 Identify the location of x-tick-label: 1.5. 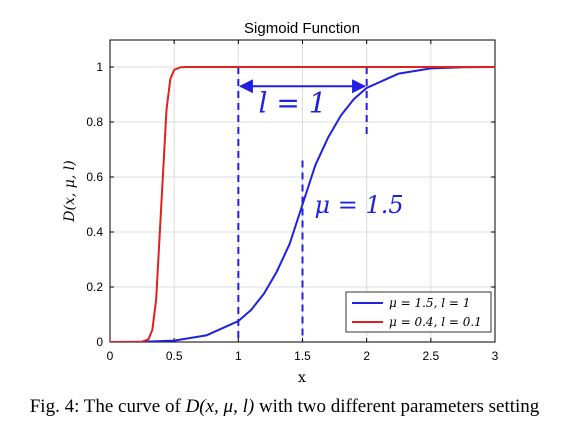
(302, 356).